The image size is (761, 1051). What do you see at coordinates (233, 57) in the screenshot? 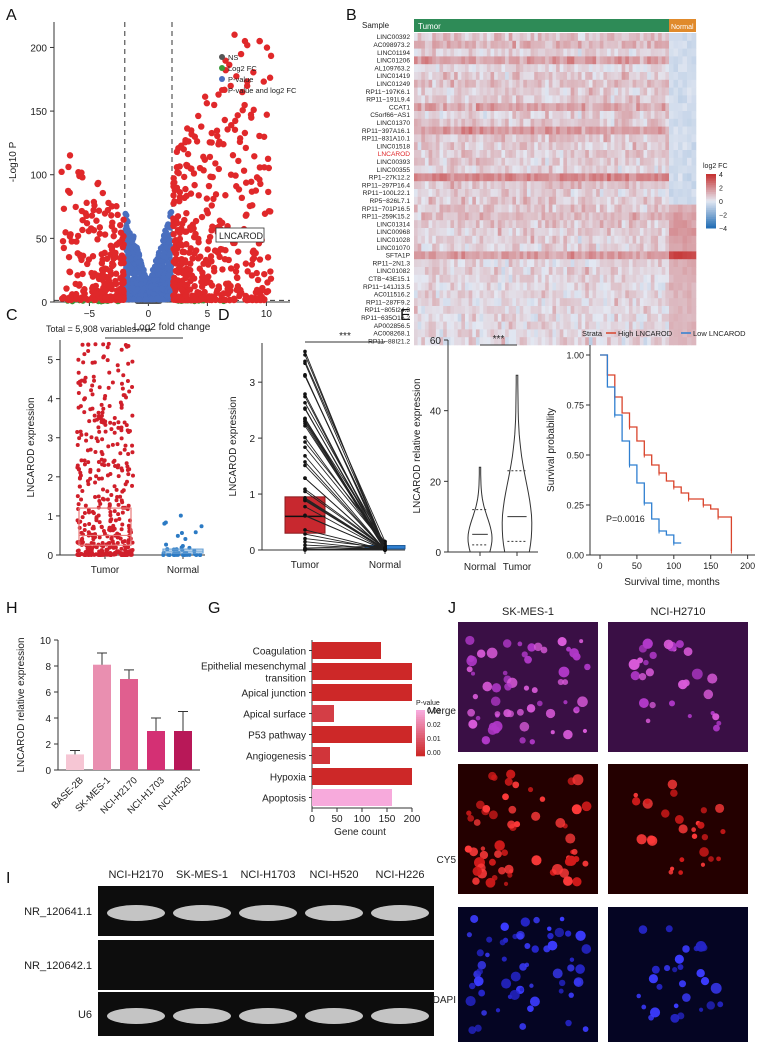
I see `legend-label: NS` at bounding box center [233, 57].